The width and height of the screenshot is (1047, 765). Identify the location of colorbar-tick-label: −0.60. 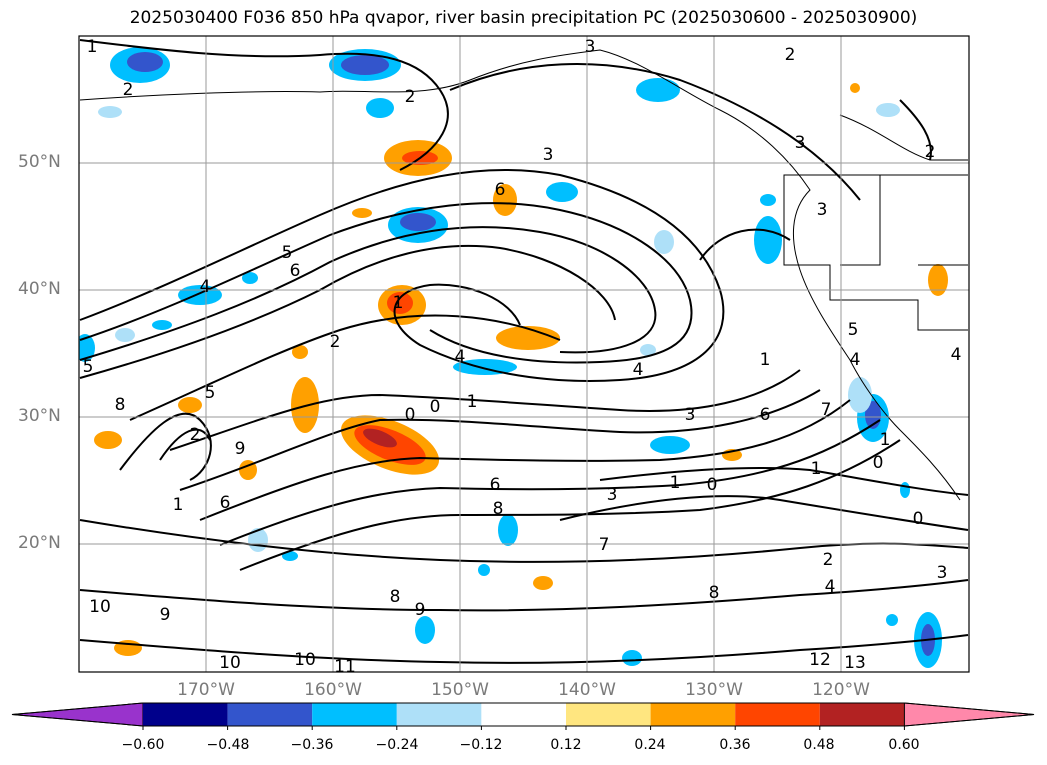
(143, 745).